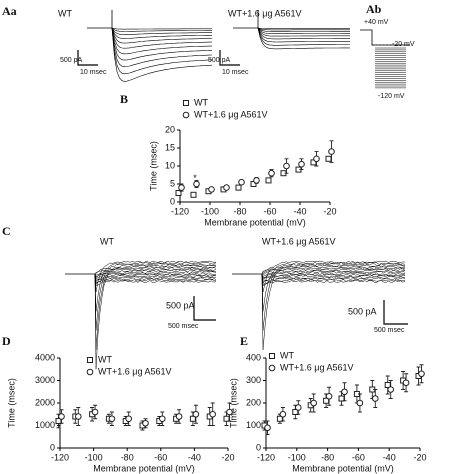  Describe the element at coordinates (170, 165) in the screenshot. I see `y-tick-label: 10` at that location.